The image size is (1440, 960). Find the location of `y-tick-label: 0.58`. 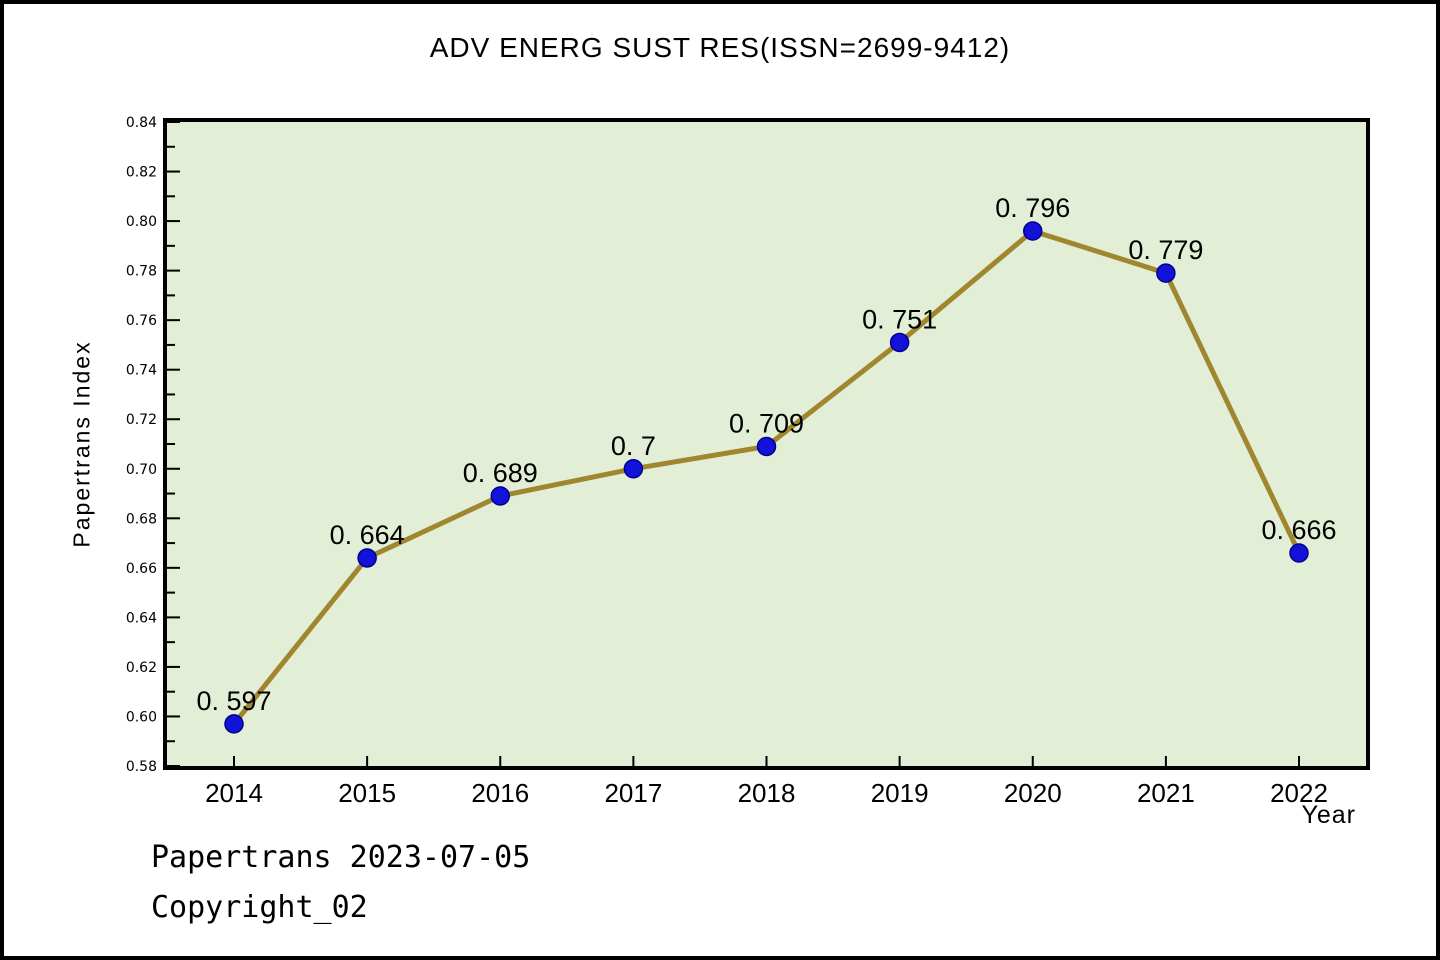

y-tick-label: 0.58 is located at coordinates (141, 767).